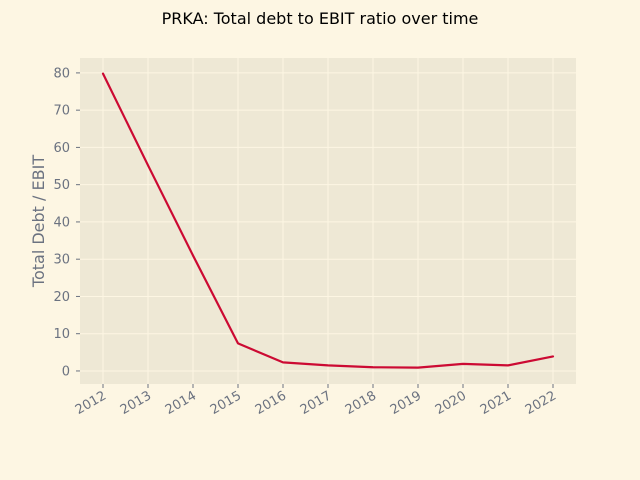  Describe the element at coordinates (61, 334) in the screenshot. I see `y-tick-label: 10` at that location.